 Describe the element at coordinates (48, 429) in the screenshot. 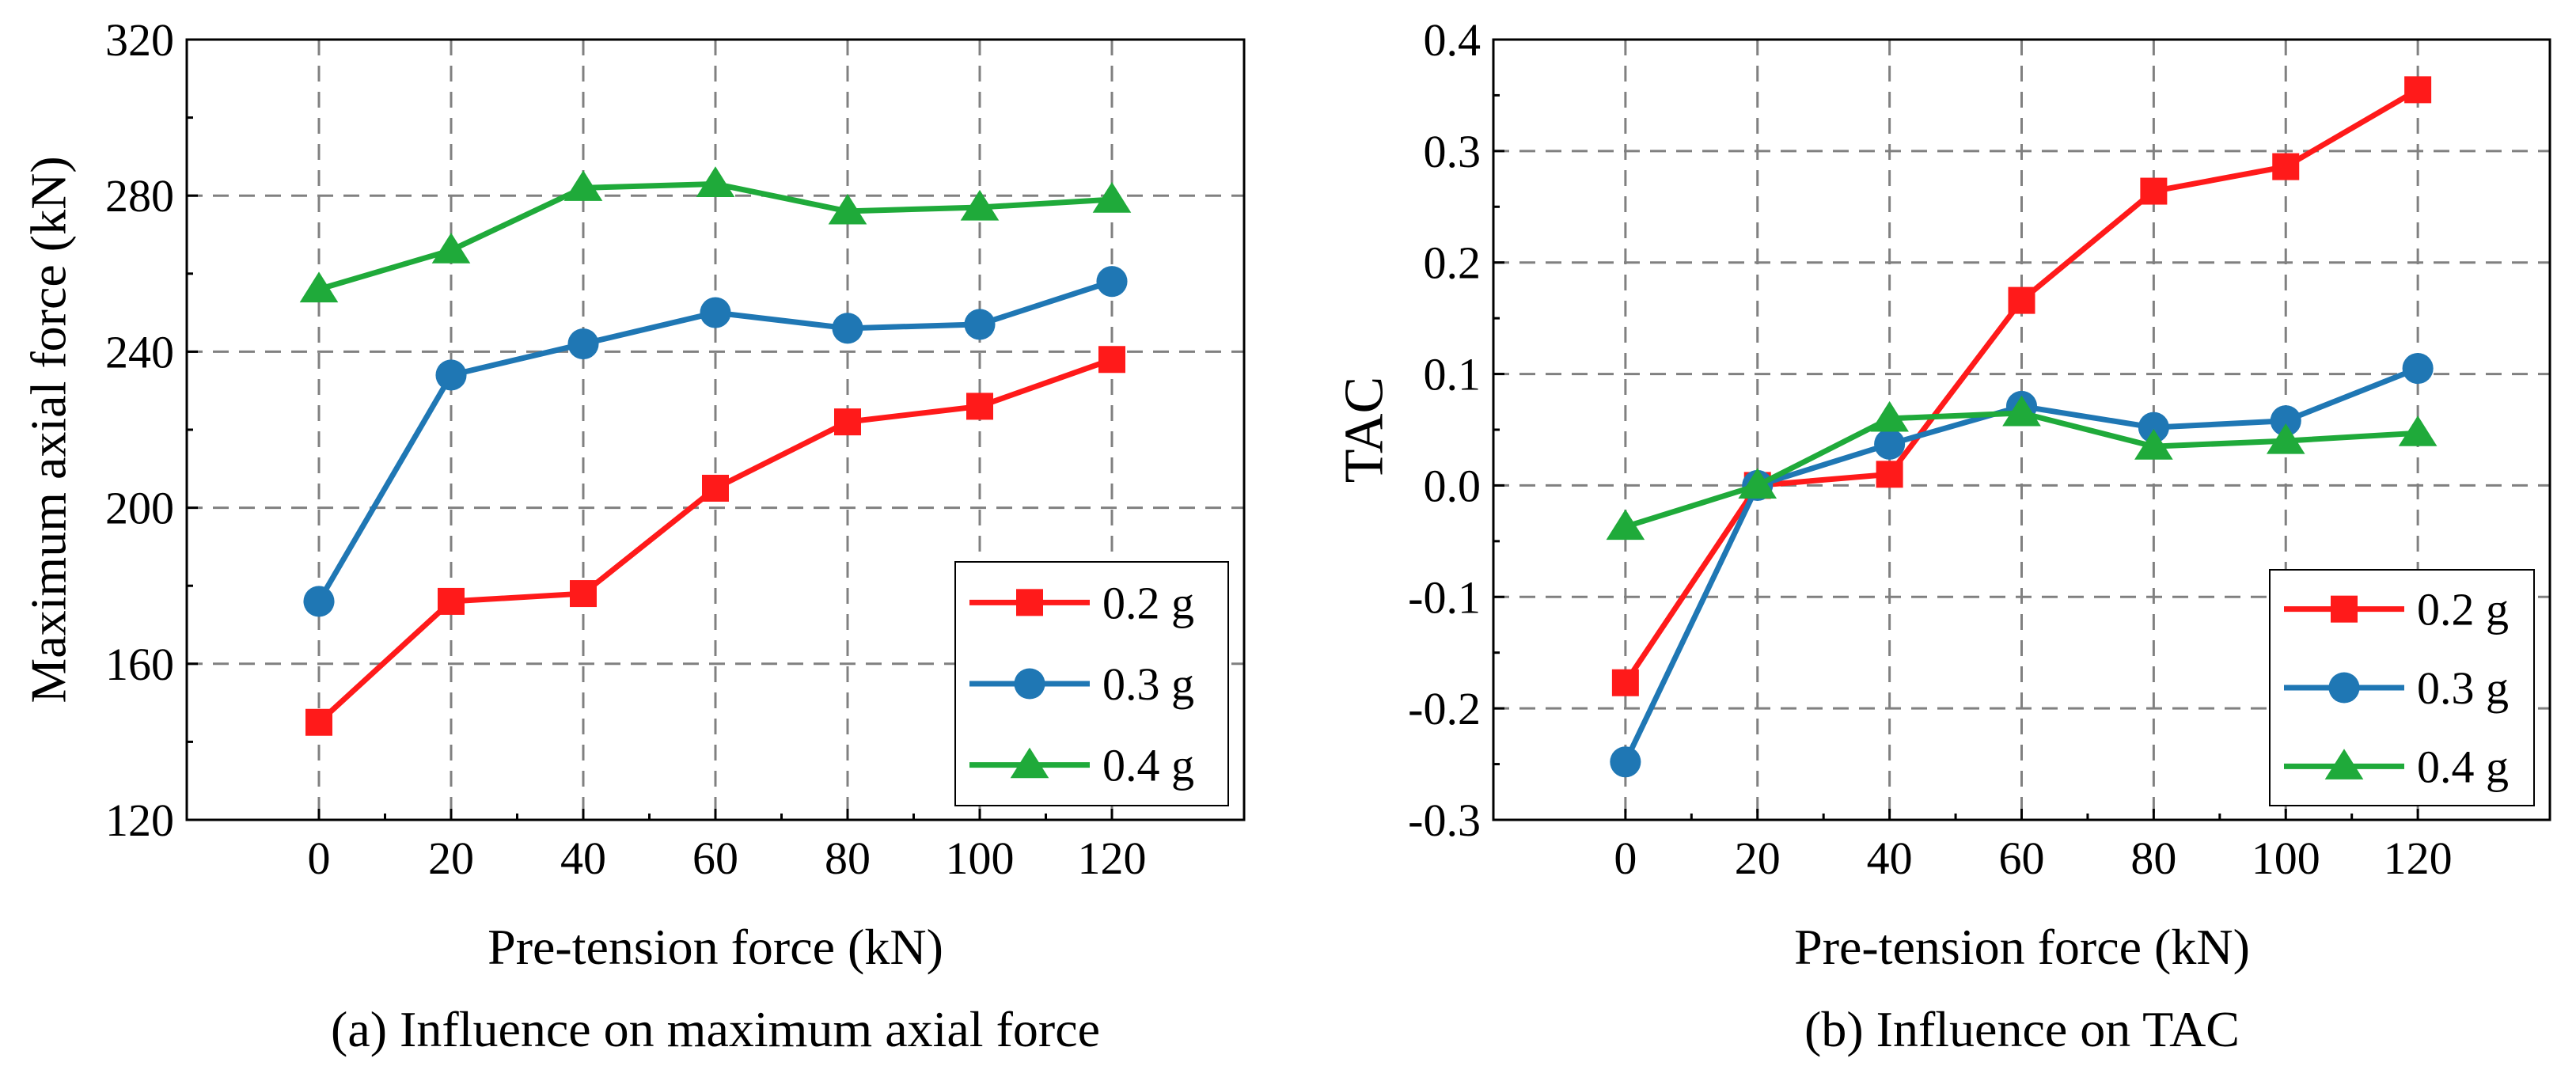

I see `y-axis-label: Maximum axial force (kN)` at that location.